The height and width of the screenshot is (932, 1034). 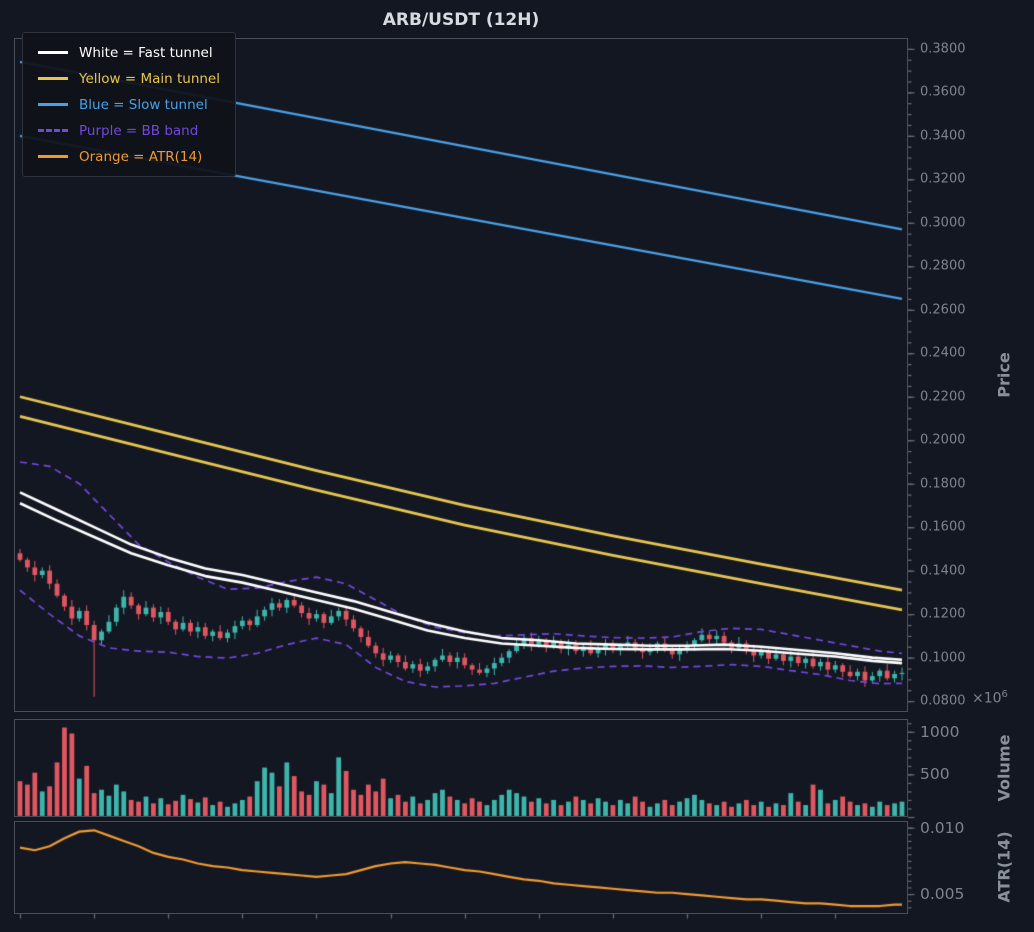 What do you see at coordinates (942, 827) in the screenshot?
I see `atr-tick-label: 0.010` at bounding box center [942, 827].